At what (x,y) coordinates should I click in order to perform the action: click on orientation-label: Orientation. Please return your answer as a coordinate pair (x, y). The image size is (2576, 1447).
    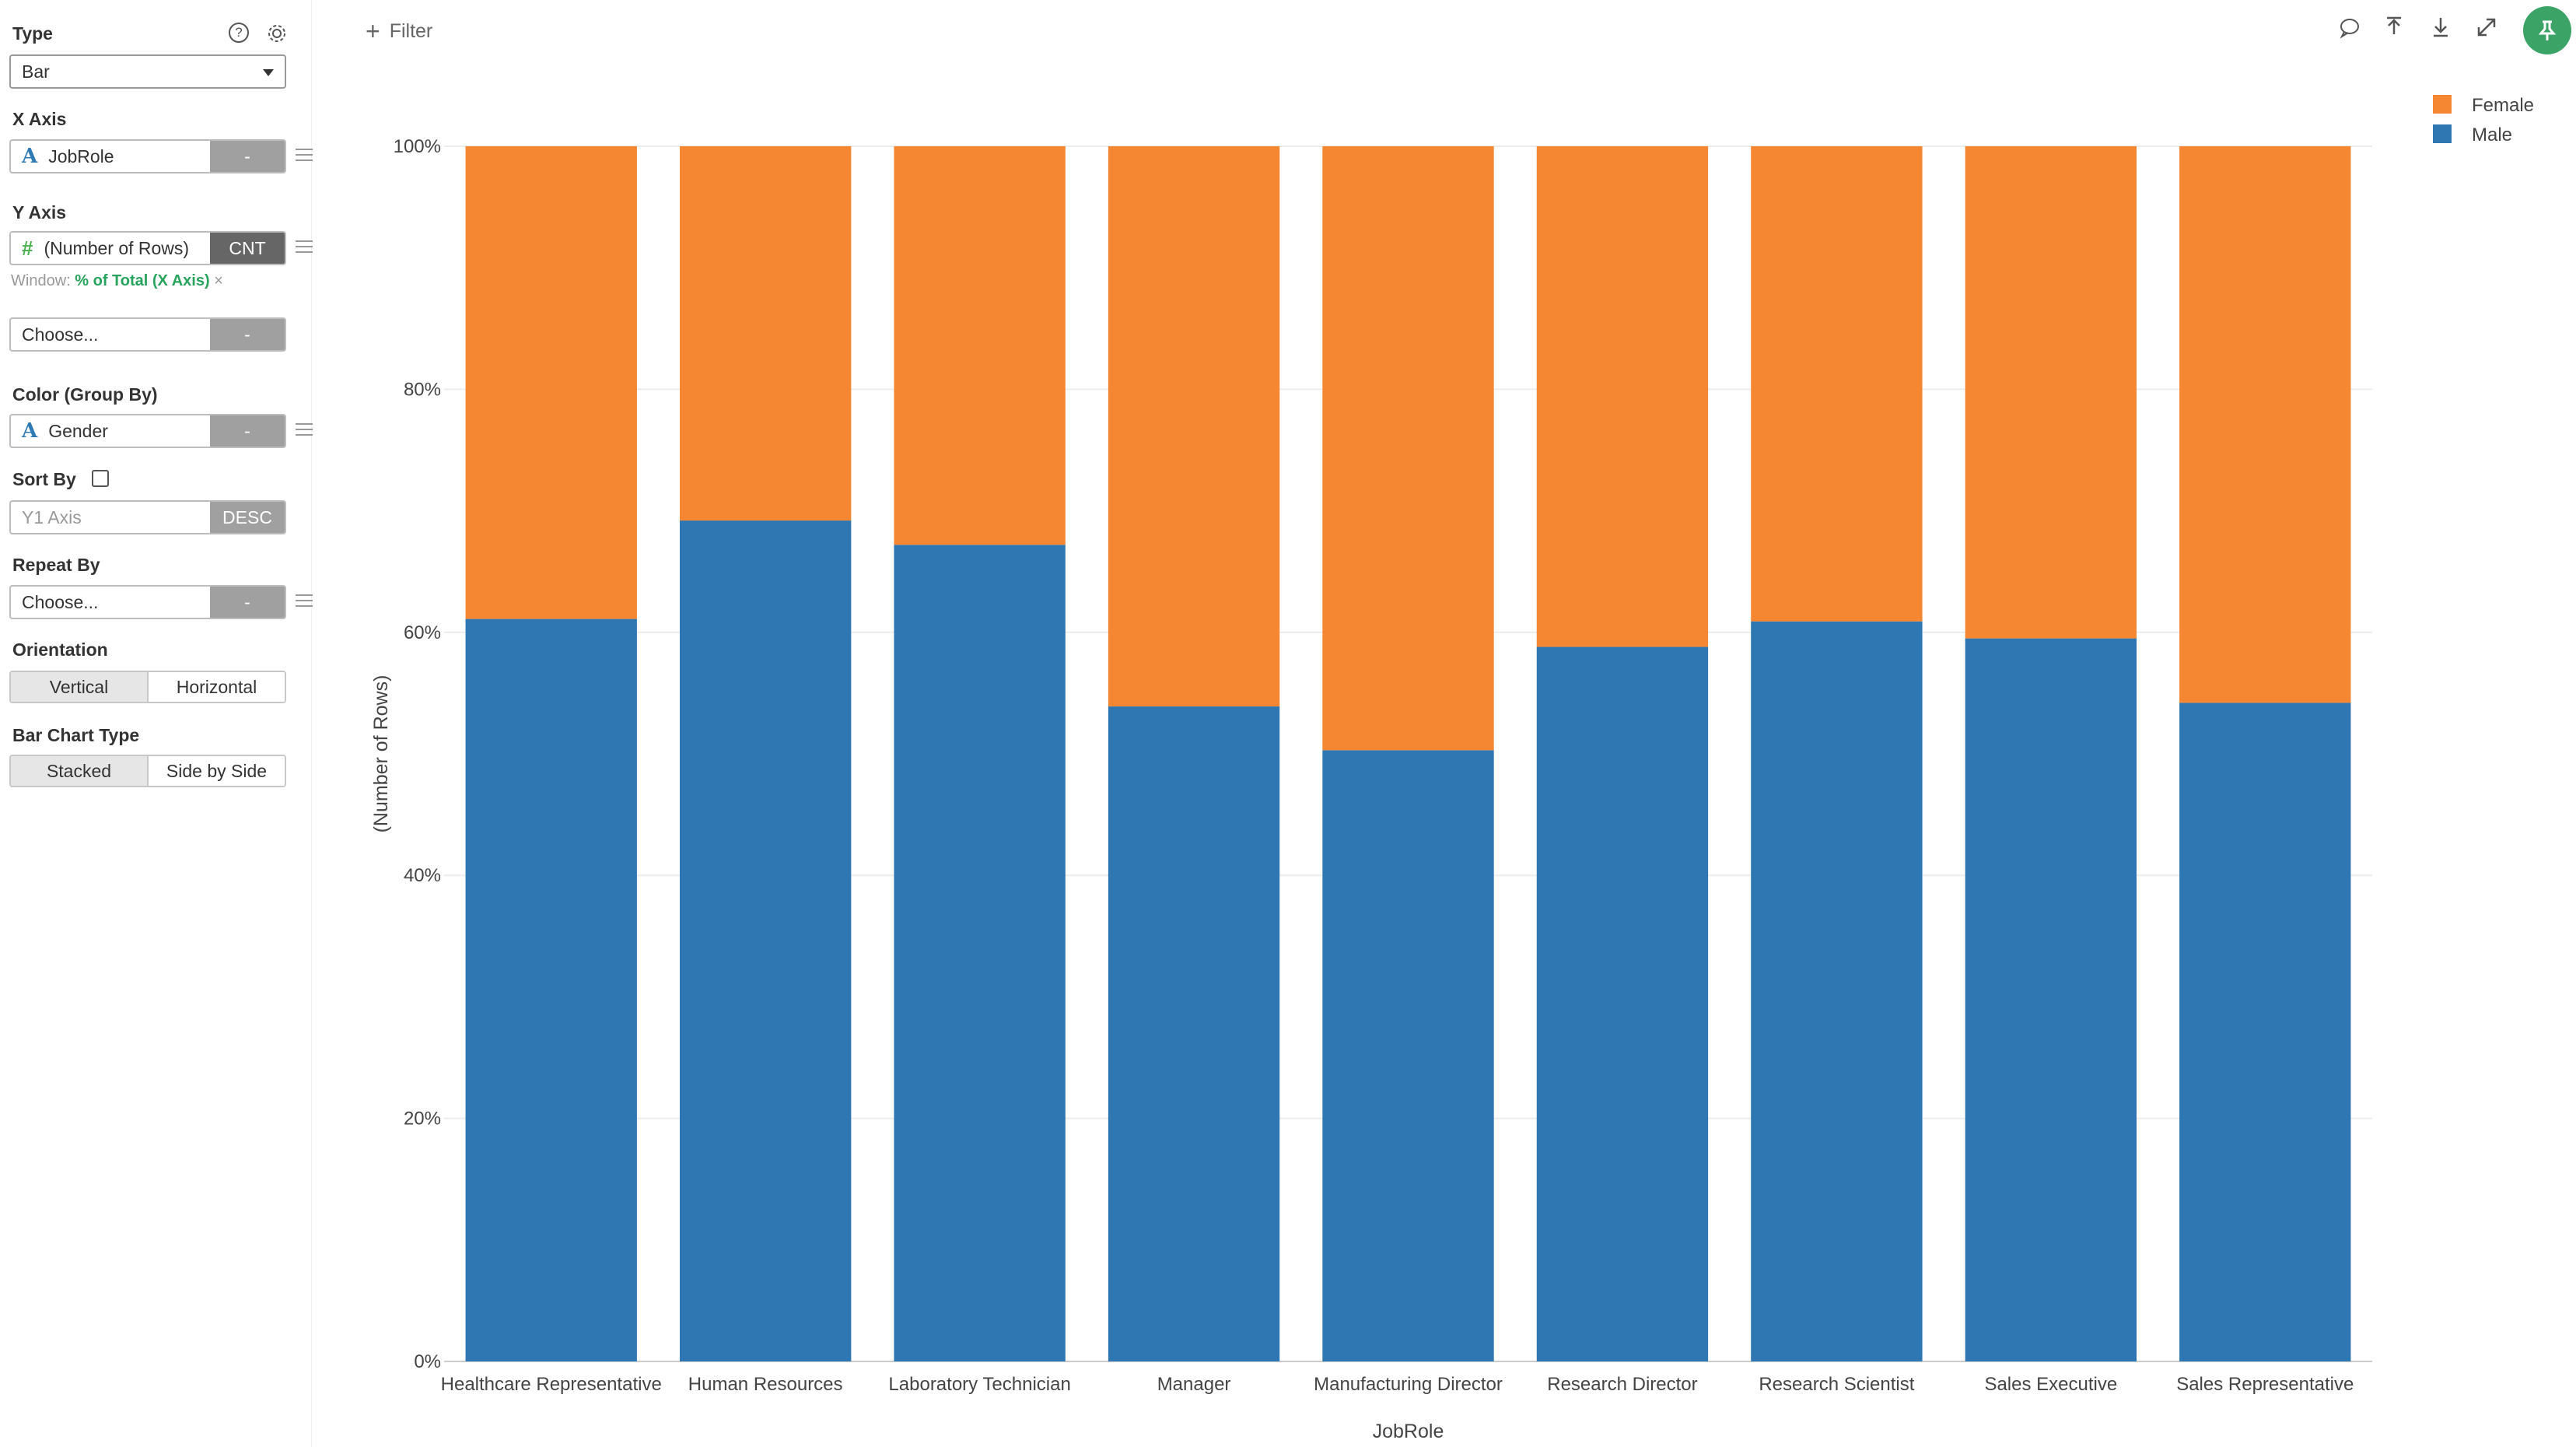
    Looking at the image, I should click on (60, 649).